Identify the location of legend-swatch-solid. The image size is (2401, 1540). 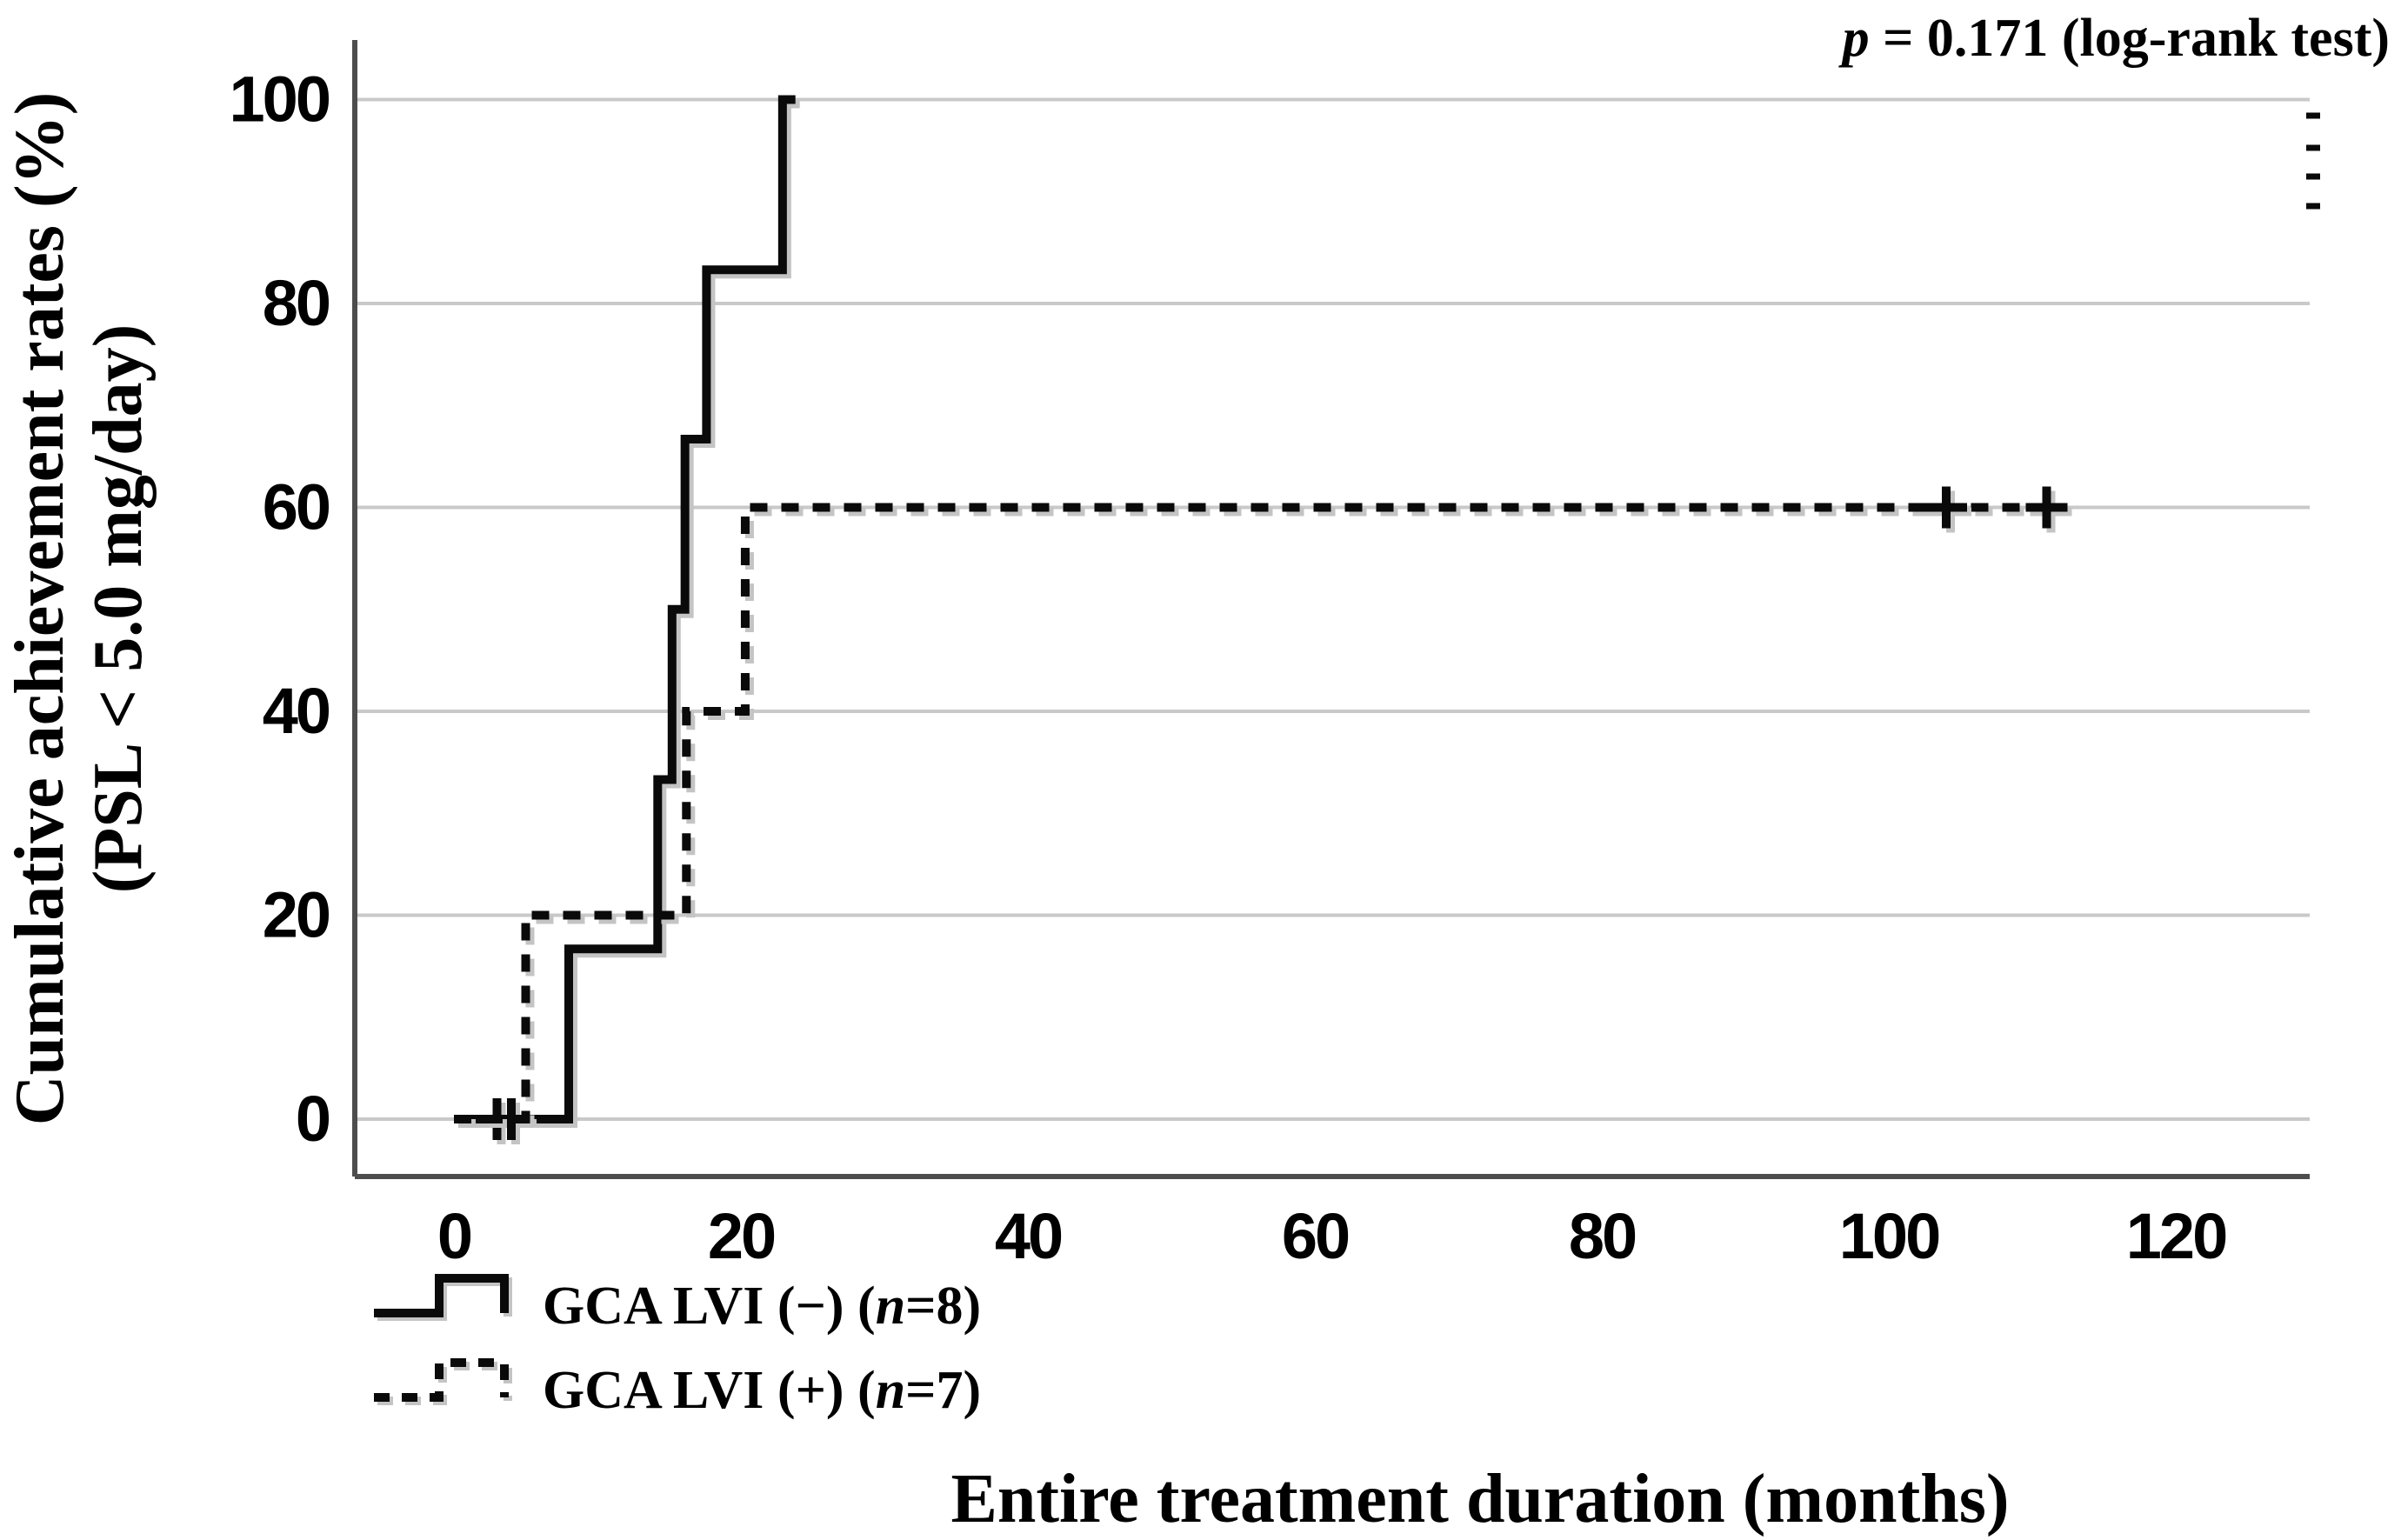
(443, 1297).